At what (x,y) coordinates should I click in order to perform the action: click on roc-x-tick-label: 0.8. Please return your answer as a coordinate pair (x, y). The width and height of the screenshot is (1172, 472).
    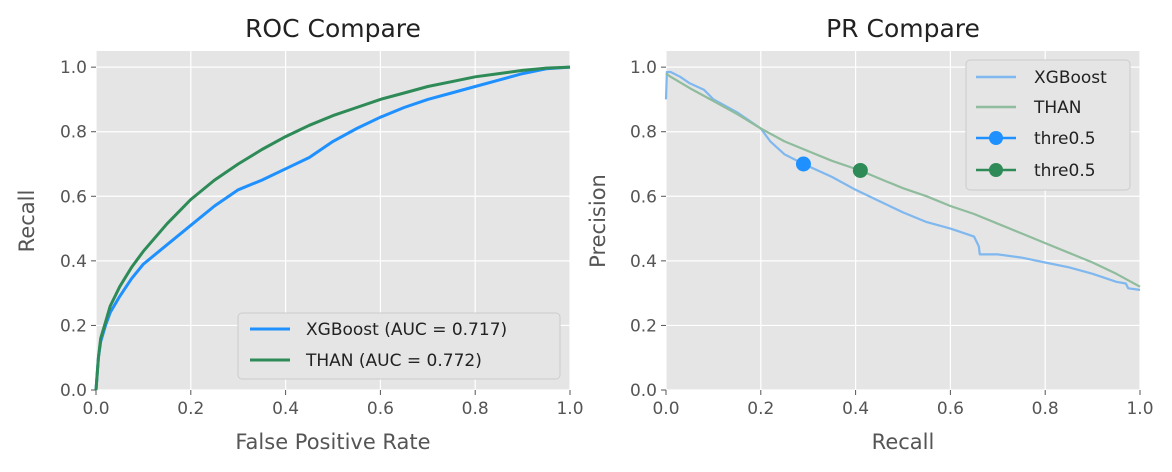
    Looking at the image, I should click on (475, 409).